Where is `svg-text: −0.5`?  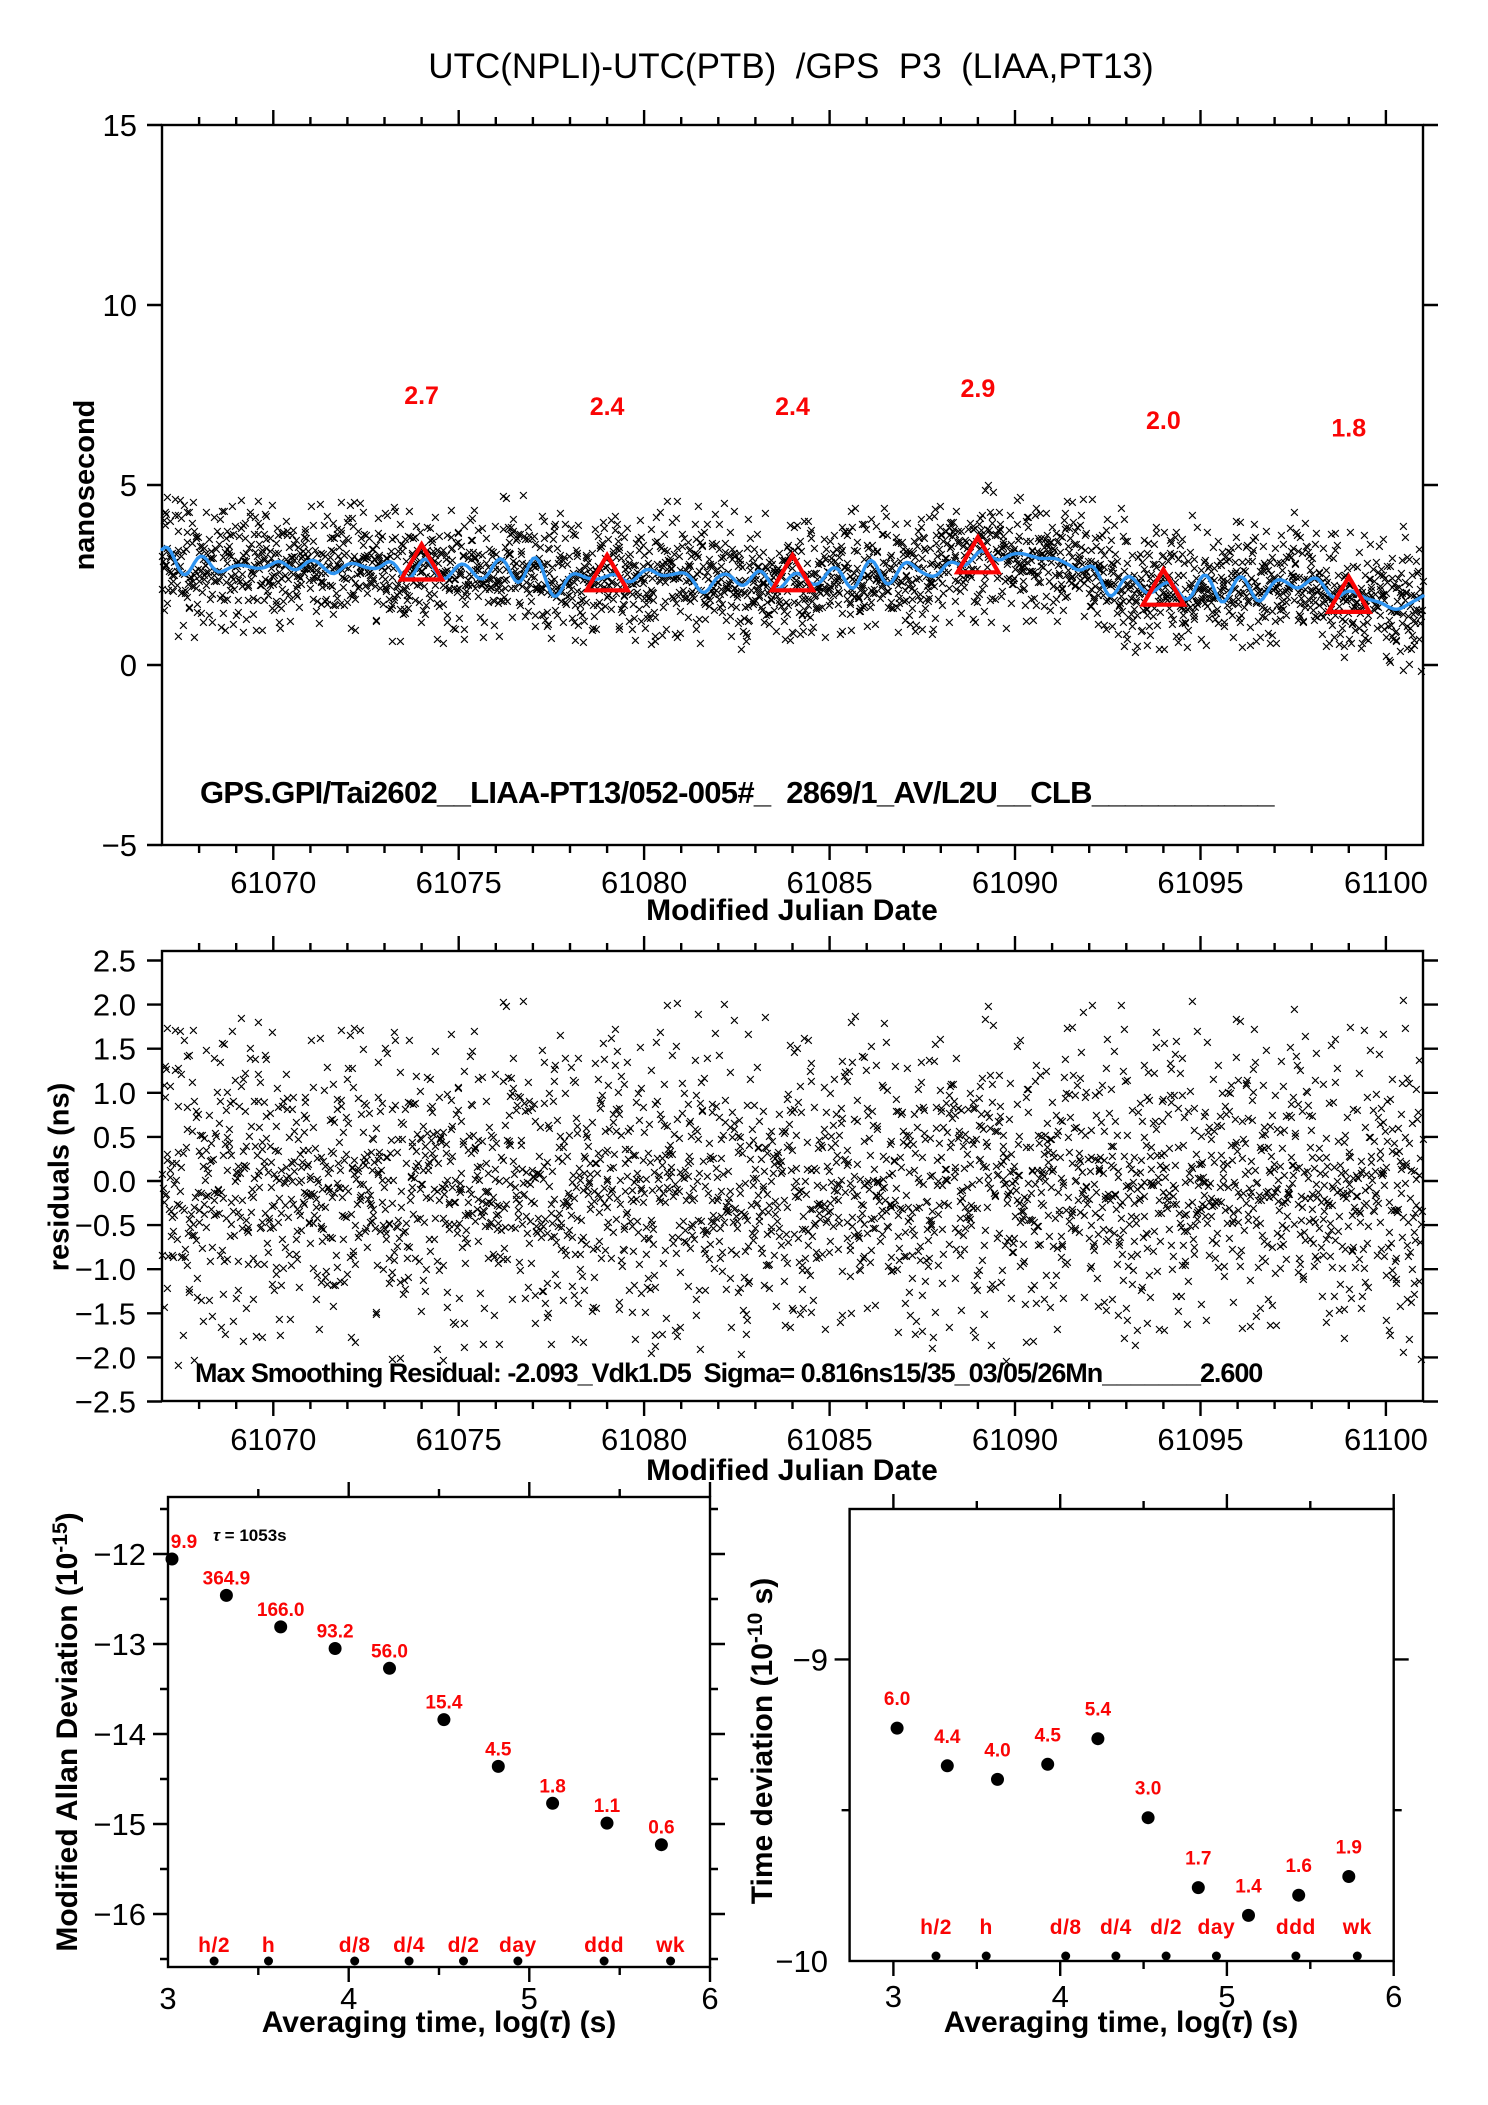
svg-text: −0.5 is located at coordinates (105, 1225).